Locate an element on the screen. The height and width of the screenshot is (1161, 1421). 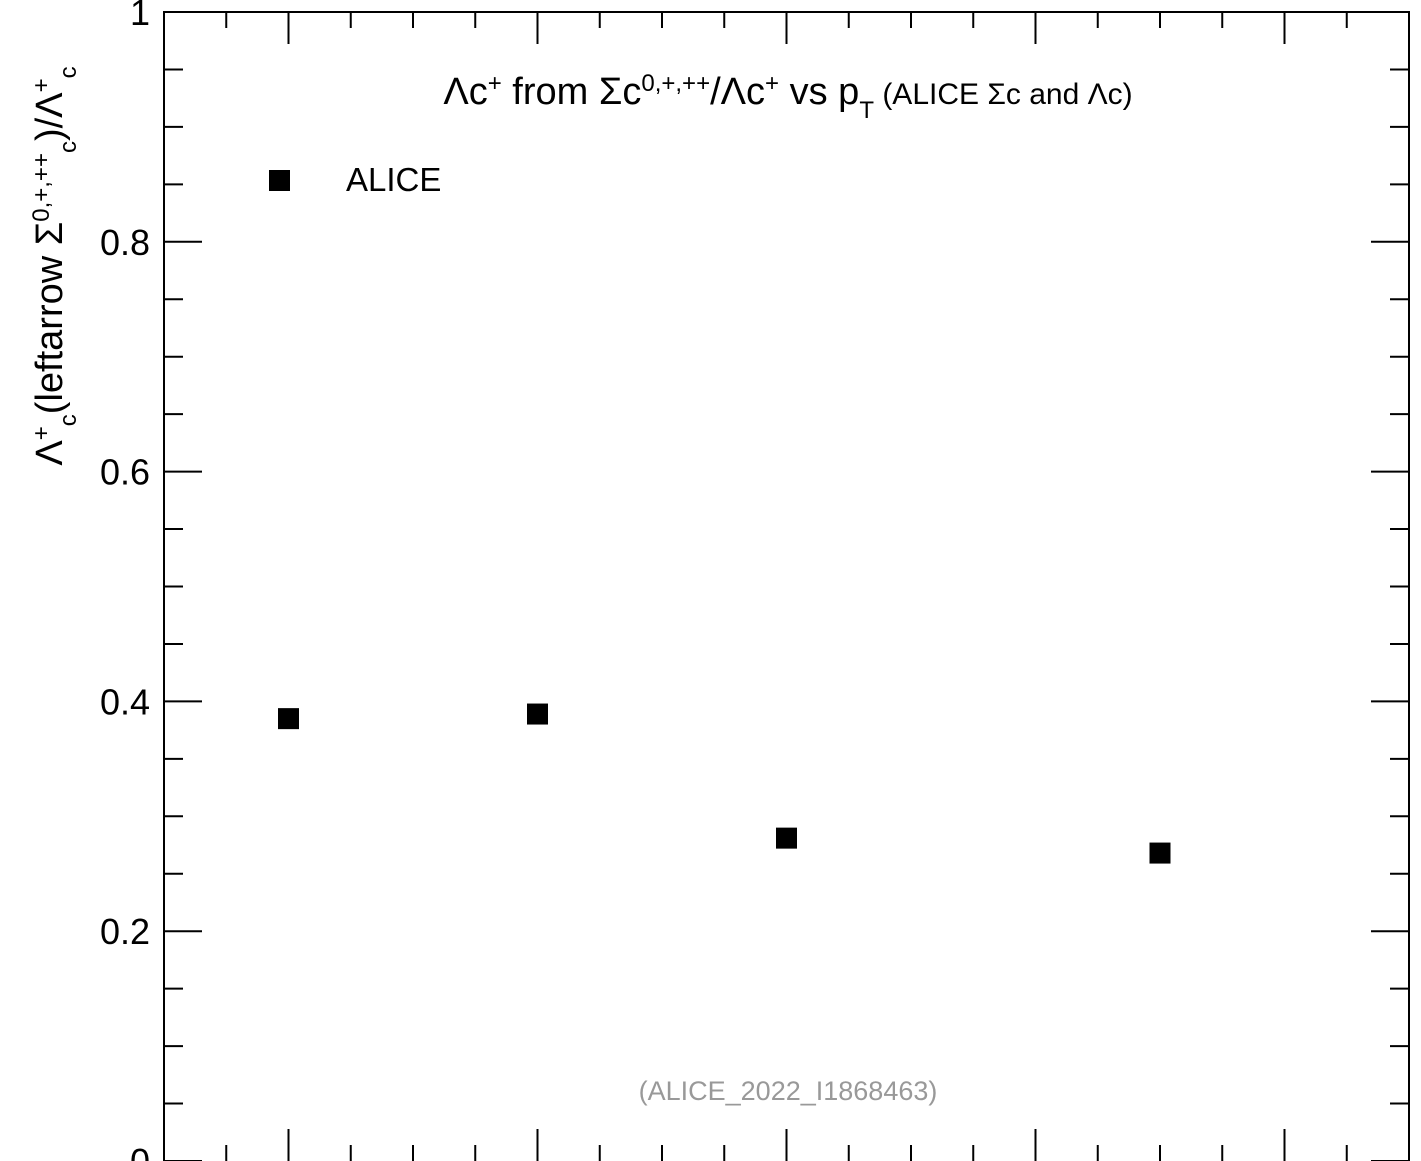
y-axis-label: Λ+c(leftarrow Σ0,+,++c)/Λ+c is located at coordinates (55, 265).